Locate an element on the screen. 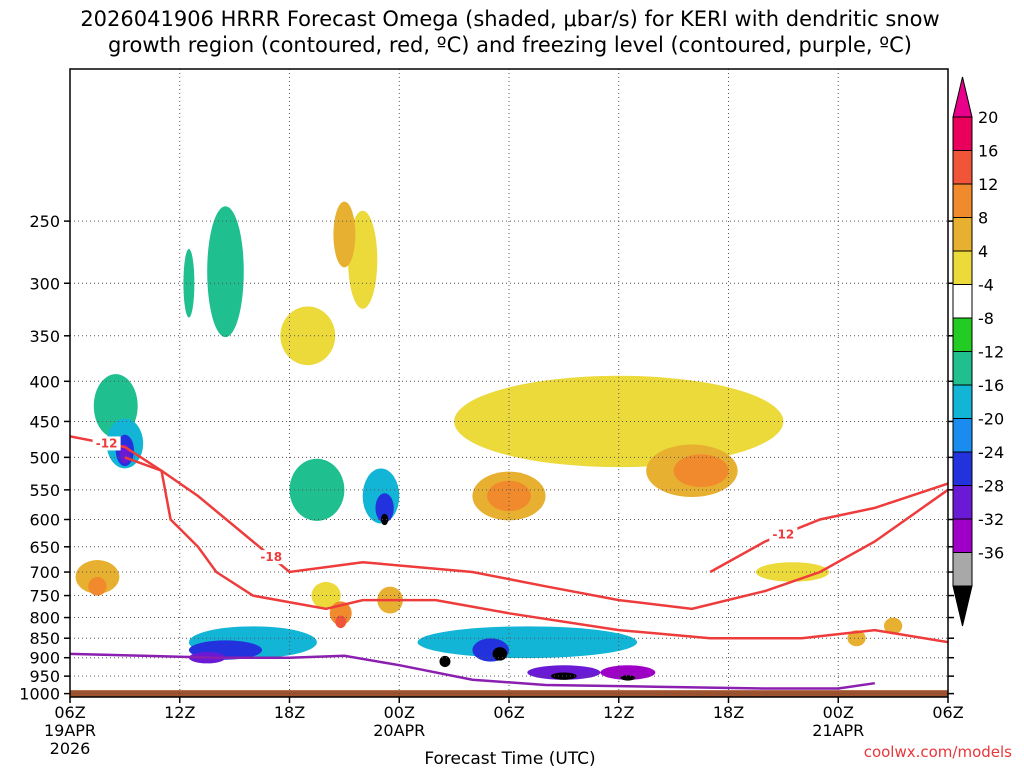 The width and height of the screenshot is (1024, 768). credit-link: coolwx.com/models is located at coordinates (938, 752).